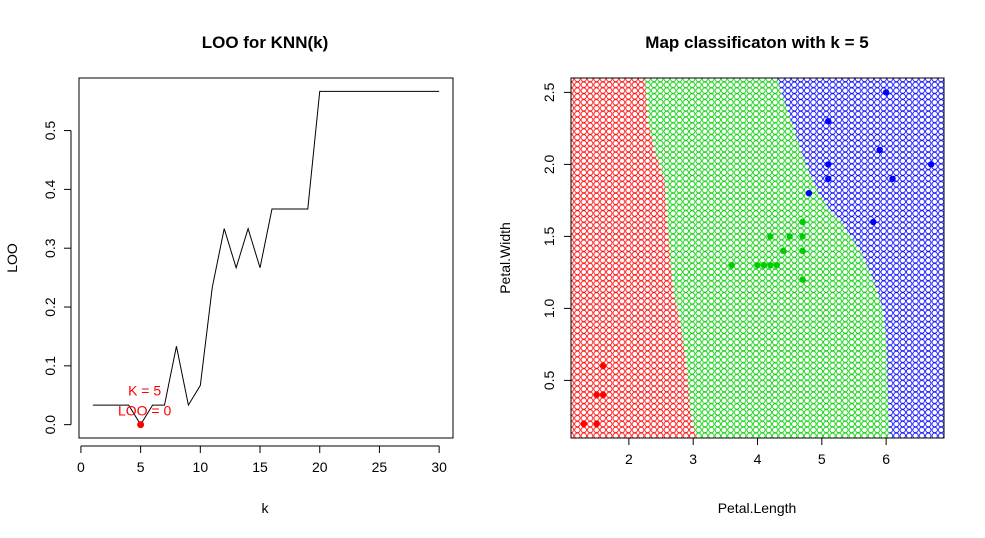 This screenshot has height=538, width=985. What do you see at coordinates (549, 164) in the screenshot?
I see `map-y-tick-label: 2.0` at bounding box center [549, 164].